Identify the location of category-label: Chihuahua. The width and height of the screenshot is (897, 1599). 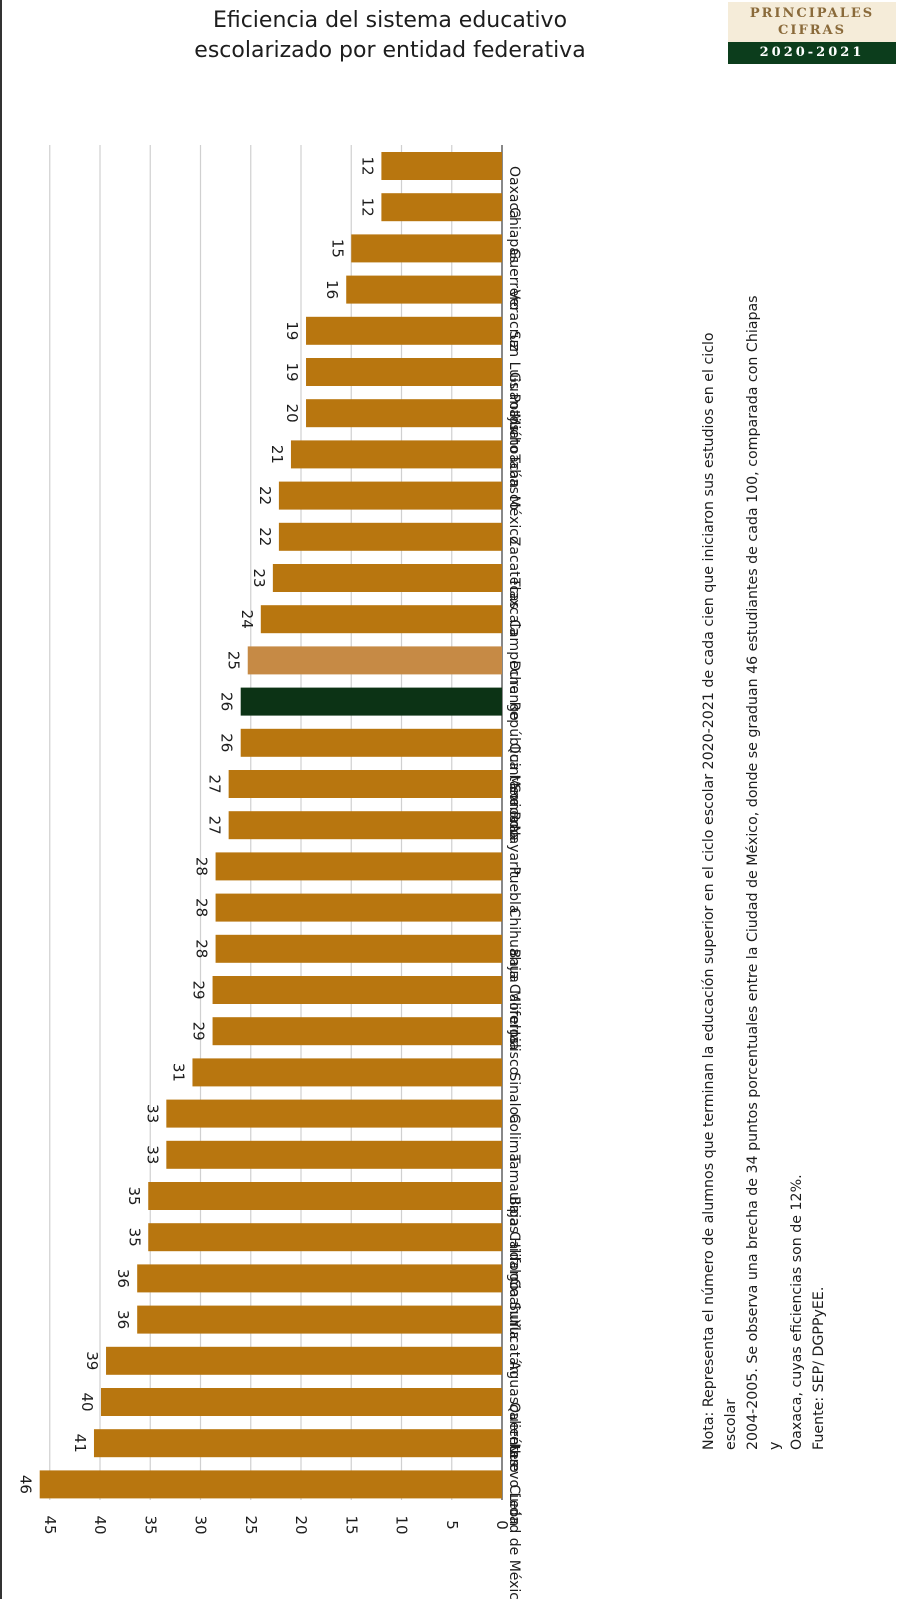
(514, 945).